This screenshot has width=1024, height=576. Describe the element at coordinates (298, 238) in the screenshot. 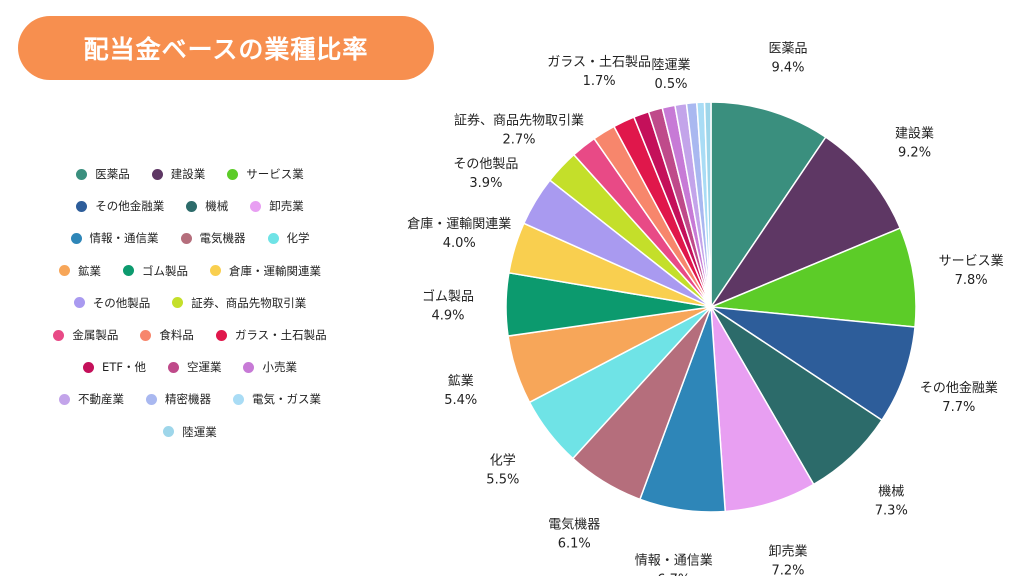

I see `legend-label: 化学` at that location.